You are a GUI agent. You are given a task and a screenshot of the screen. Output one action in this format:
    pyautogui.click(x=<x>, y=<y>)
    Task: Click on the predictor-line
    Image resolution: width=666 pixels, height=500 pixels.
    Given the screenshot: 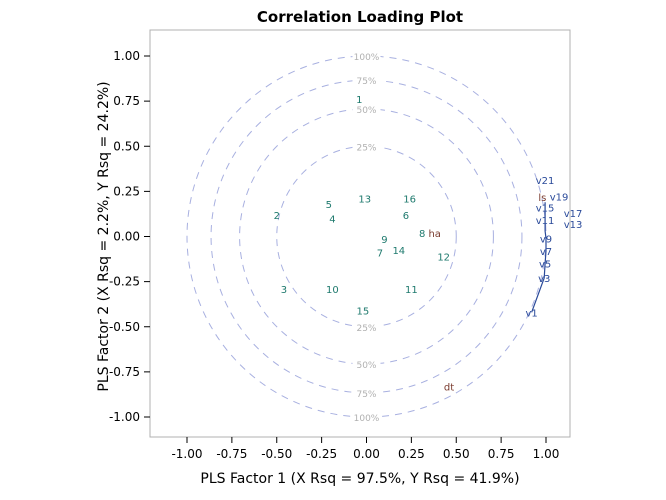 What is the action you would take?
    pyautogui.click(x=539, y=257)
    